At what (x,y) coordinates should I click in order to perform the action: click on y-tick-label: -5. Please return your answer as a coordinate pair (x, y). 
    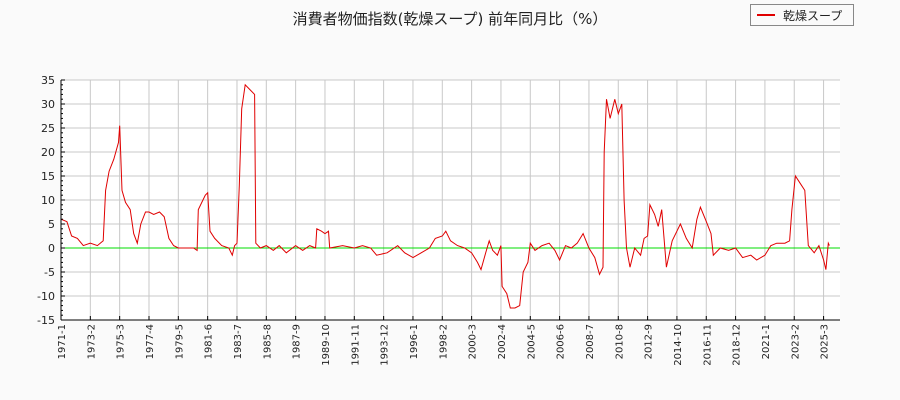
    Looking at the image, I should click on (49, 272).